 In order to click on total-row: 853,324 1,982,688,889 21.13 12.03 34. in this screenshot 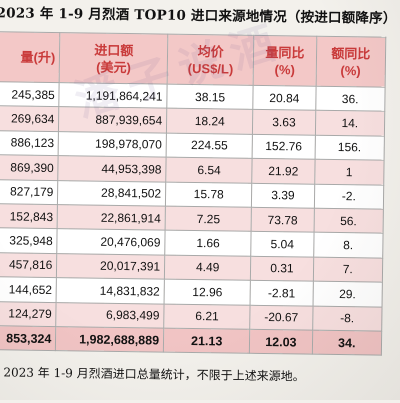, I will do `click(191, 340)`.